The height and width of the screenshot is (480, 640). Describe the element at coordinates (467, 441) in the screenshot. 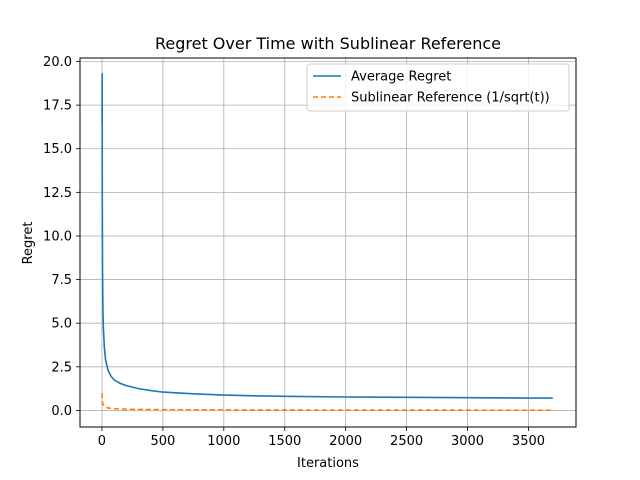

I see `x-tick-label: 3000` at that location.